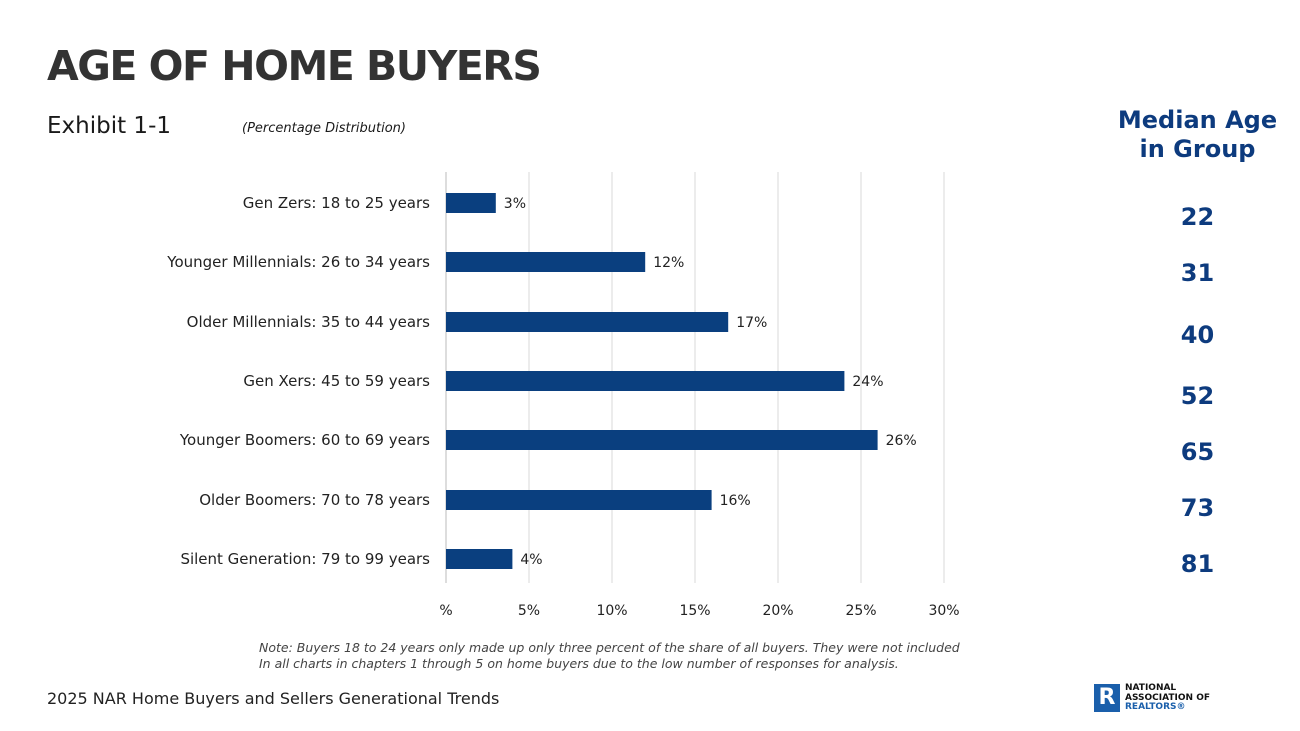 This screenshot has height=731, width=1300. What do you see at coordinates (1197, 120) in the screenshot?
I see `median-header-line1: Median Age` at bounding box center [1197, 120].